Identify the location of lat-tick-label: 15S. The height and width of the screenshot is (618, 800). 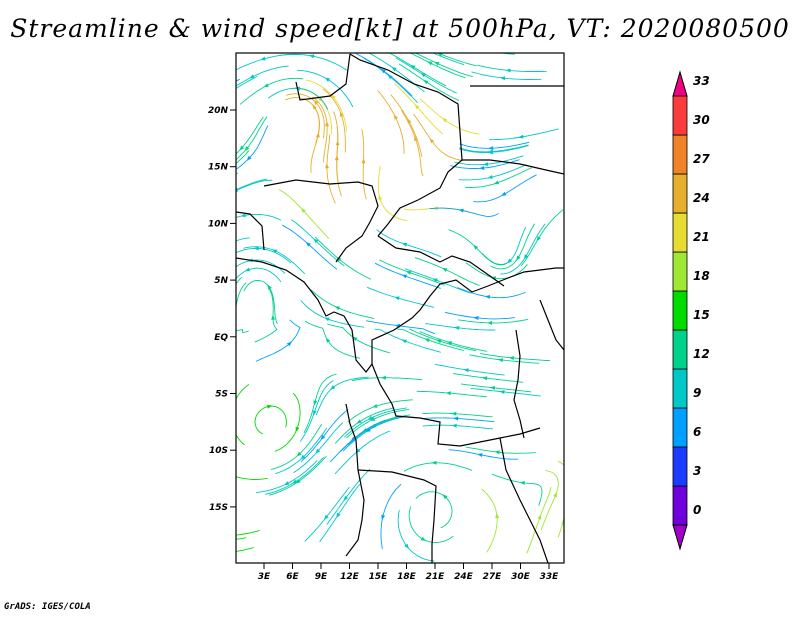
(218, 508).